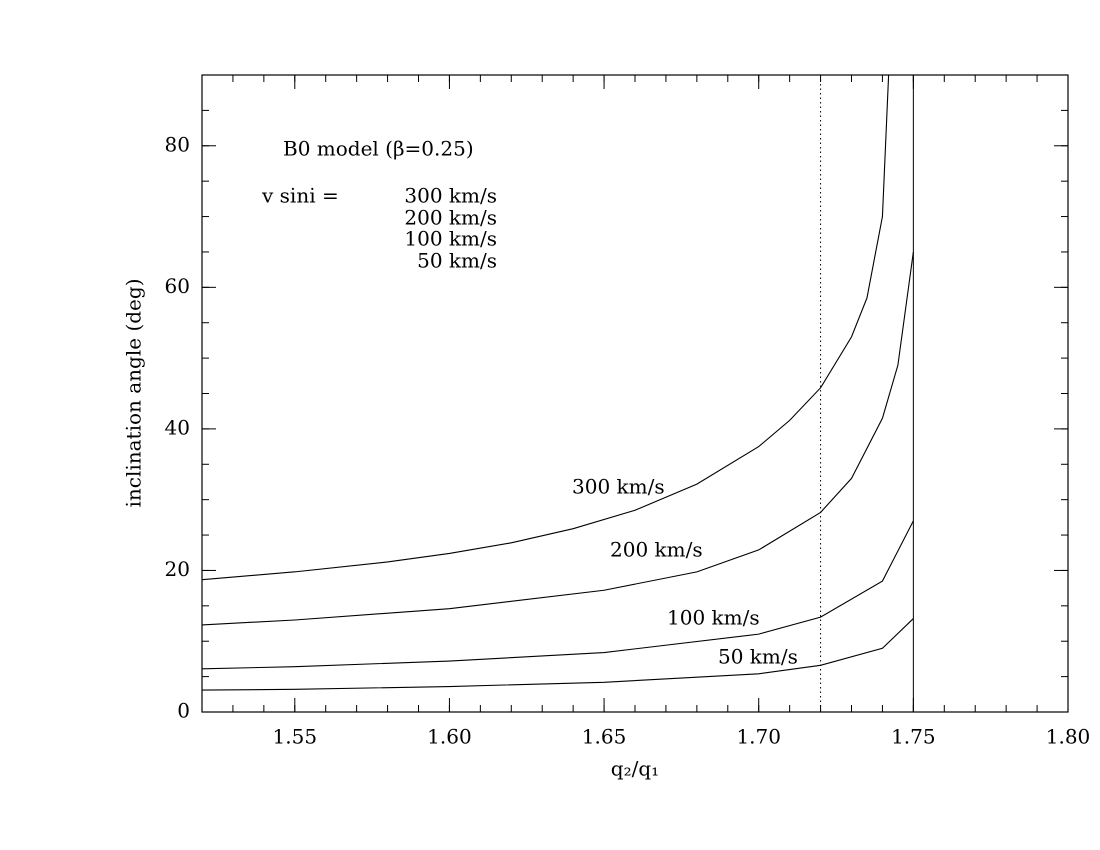 This screenshot has width=1100, height=850. I want to click on y-tick-label: 60, so click(177, 286).